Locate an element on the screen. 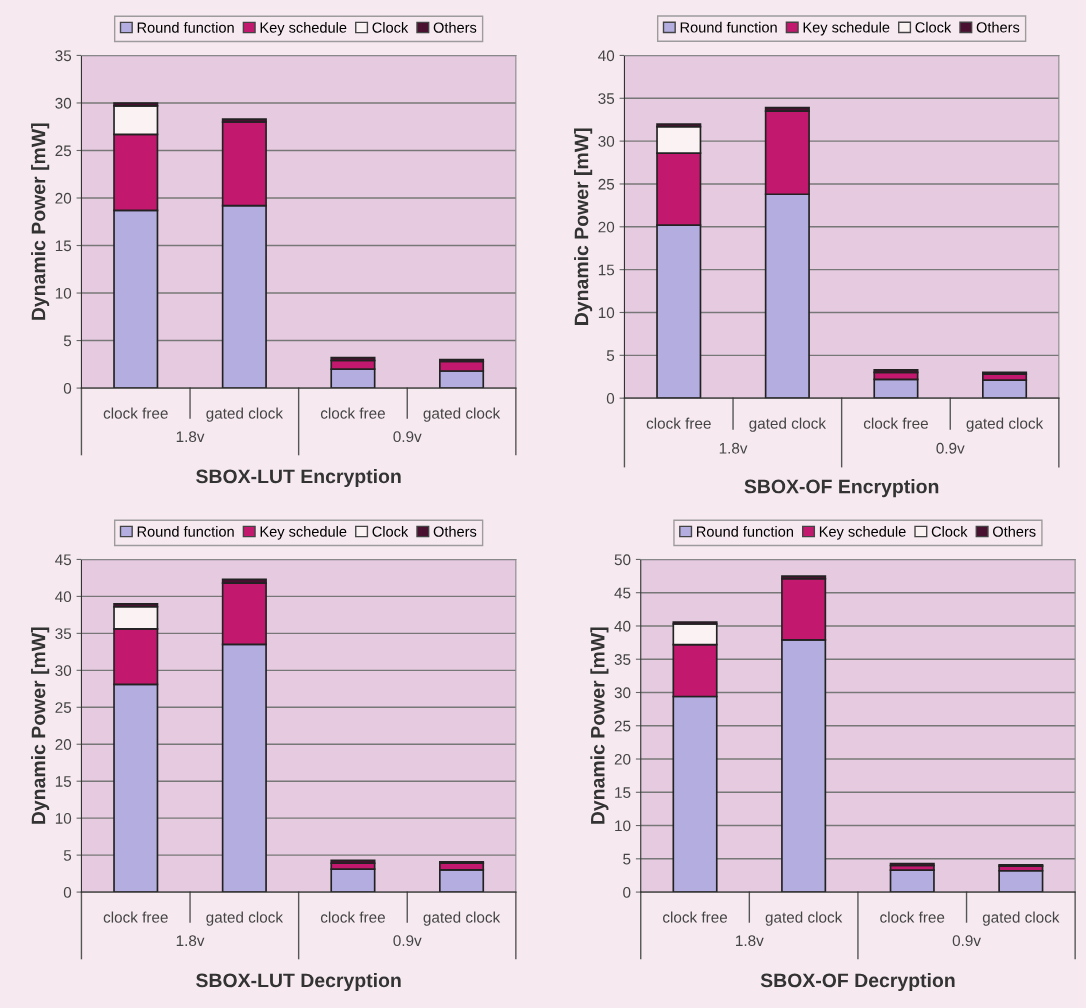 This screenshot has width=1086, height=1008. x-axis-title: SBOX-OF Decryption is located at coordinates (857, 982).